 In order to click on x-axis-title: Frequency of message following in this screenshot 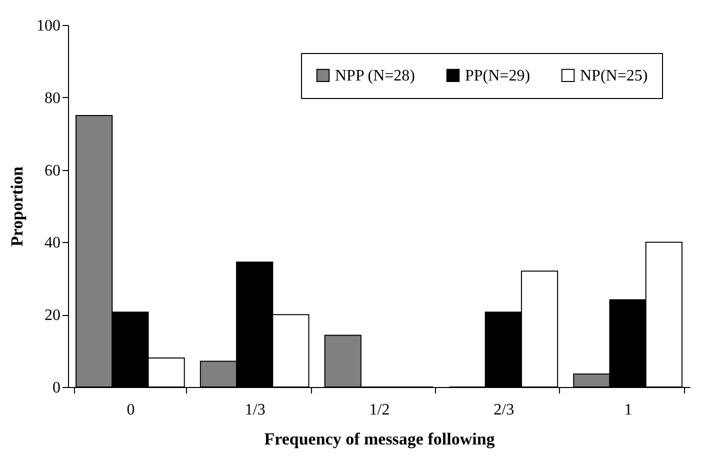, I will do `click(380, 439)`.